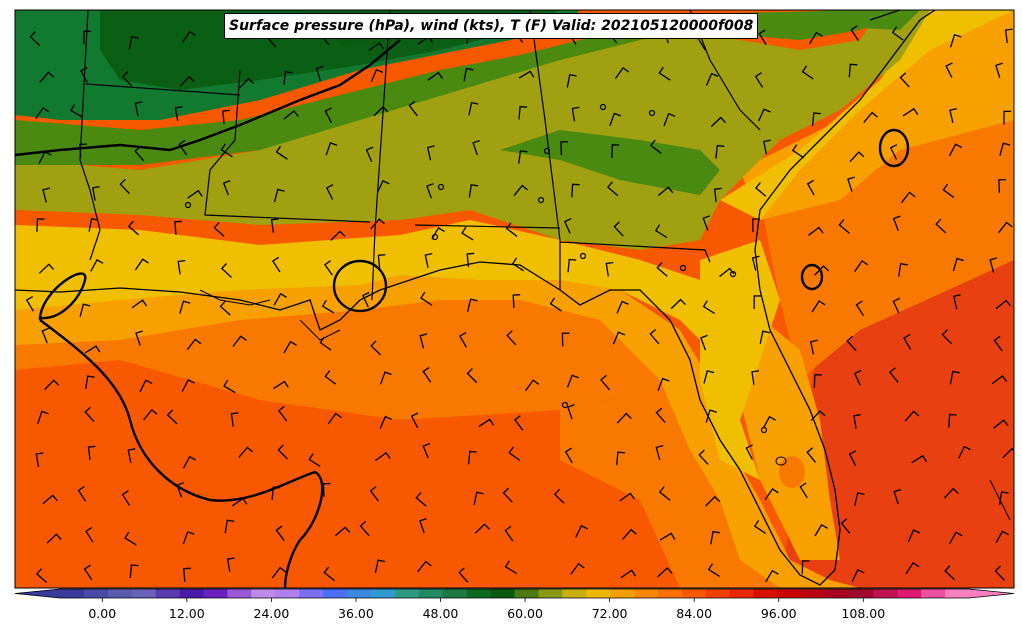  I want to click on colorbar-tick-label: 24.00, so click(271, 613).